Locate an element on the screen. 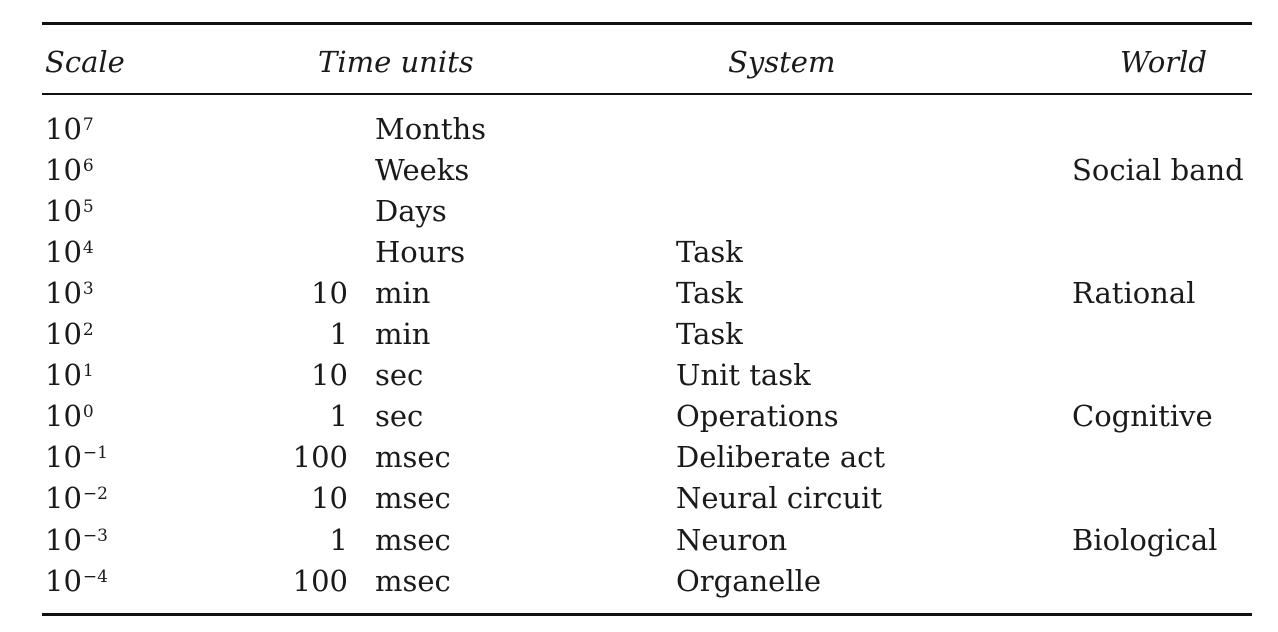 This screenshot has width=1278, height=632. table-row: 10⁶ Weeks Social band is located at coordinates (639, 170).